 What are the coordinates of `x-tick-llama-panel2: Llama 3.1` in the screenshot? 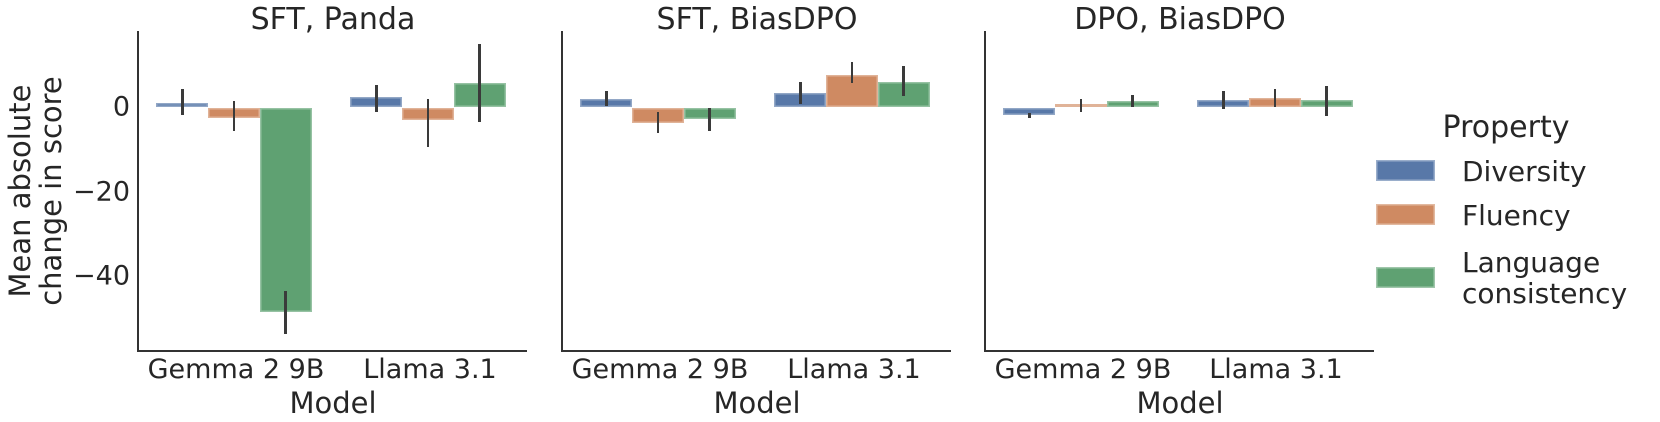 It's located at (854, 369).